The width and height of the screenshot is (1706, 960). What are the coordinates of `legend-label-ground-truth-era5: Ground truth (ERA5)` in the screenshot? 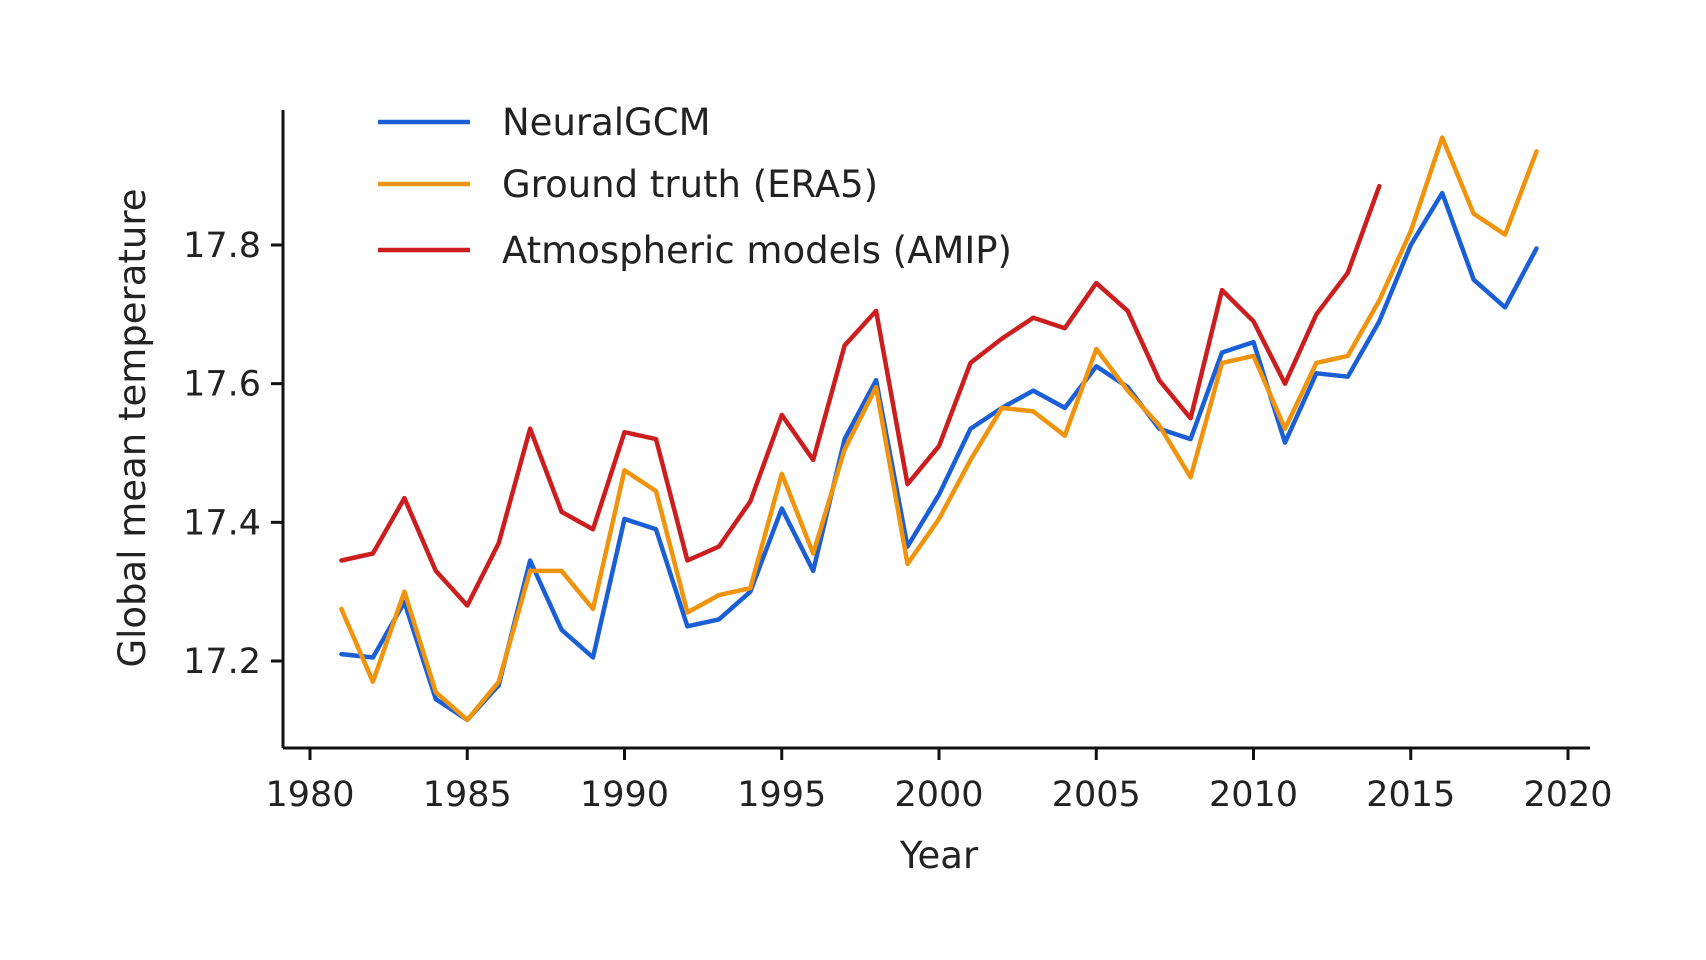 It's located at (690, 184).